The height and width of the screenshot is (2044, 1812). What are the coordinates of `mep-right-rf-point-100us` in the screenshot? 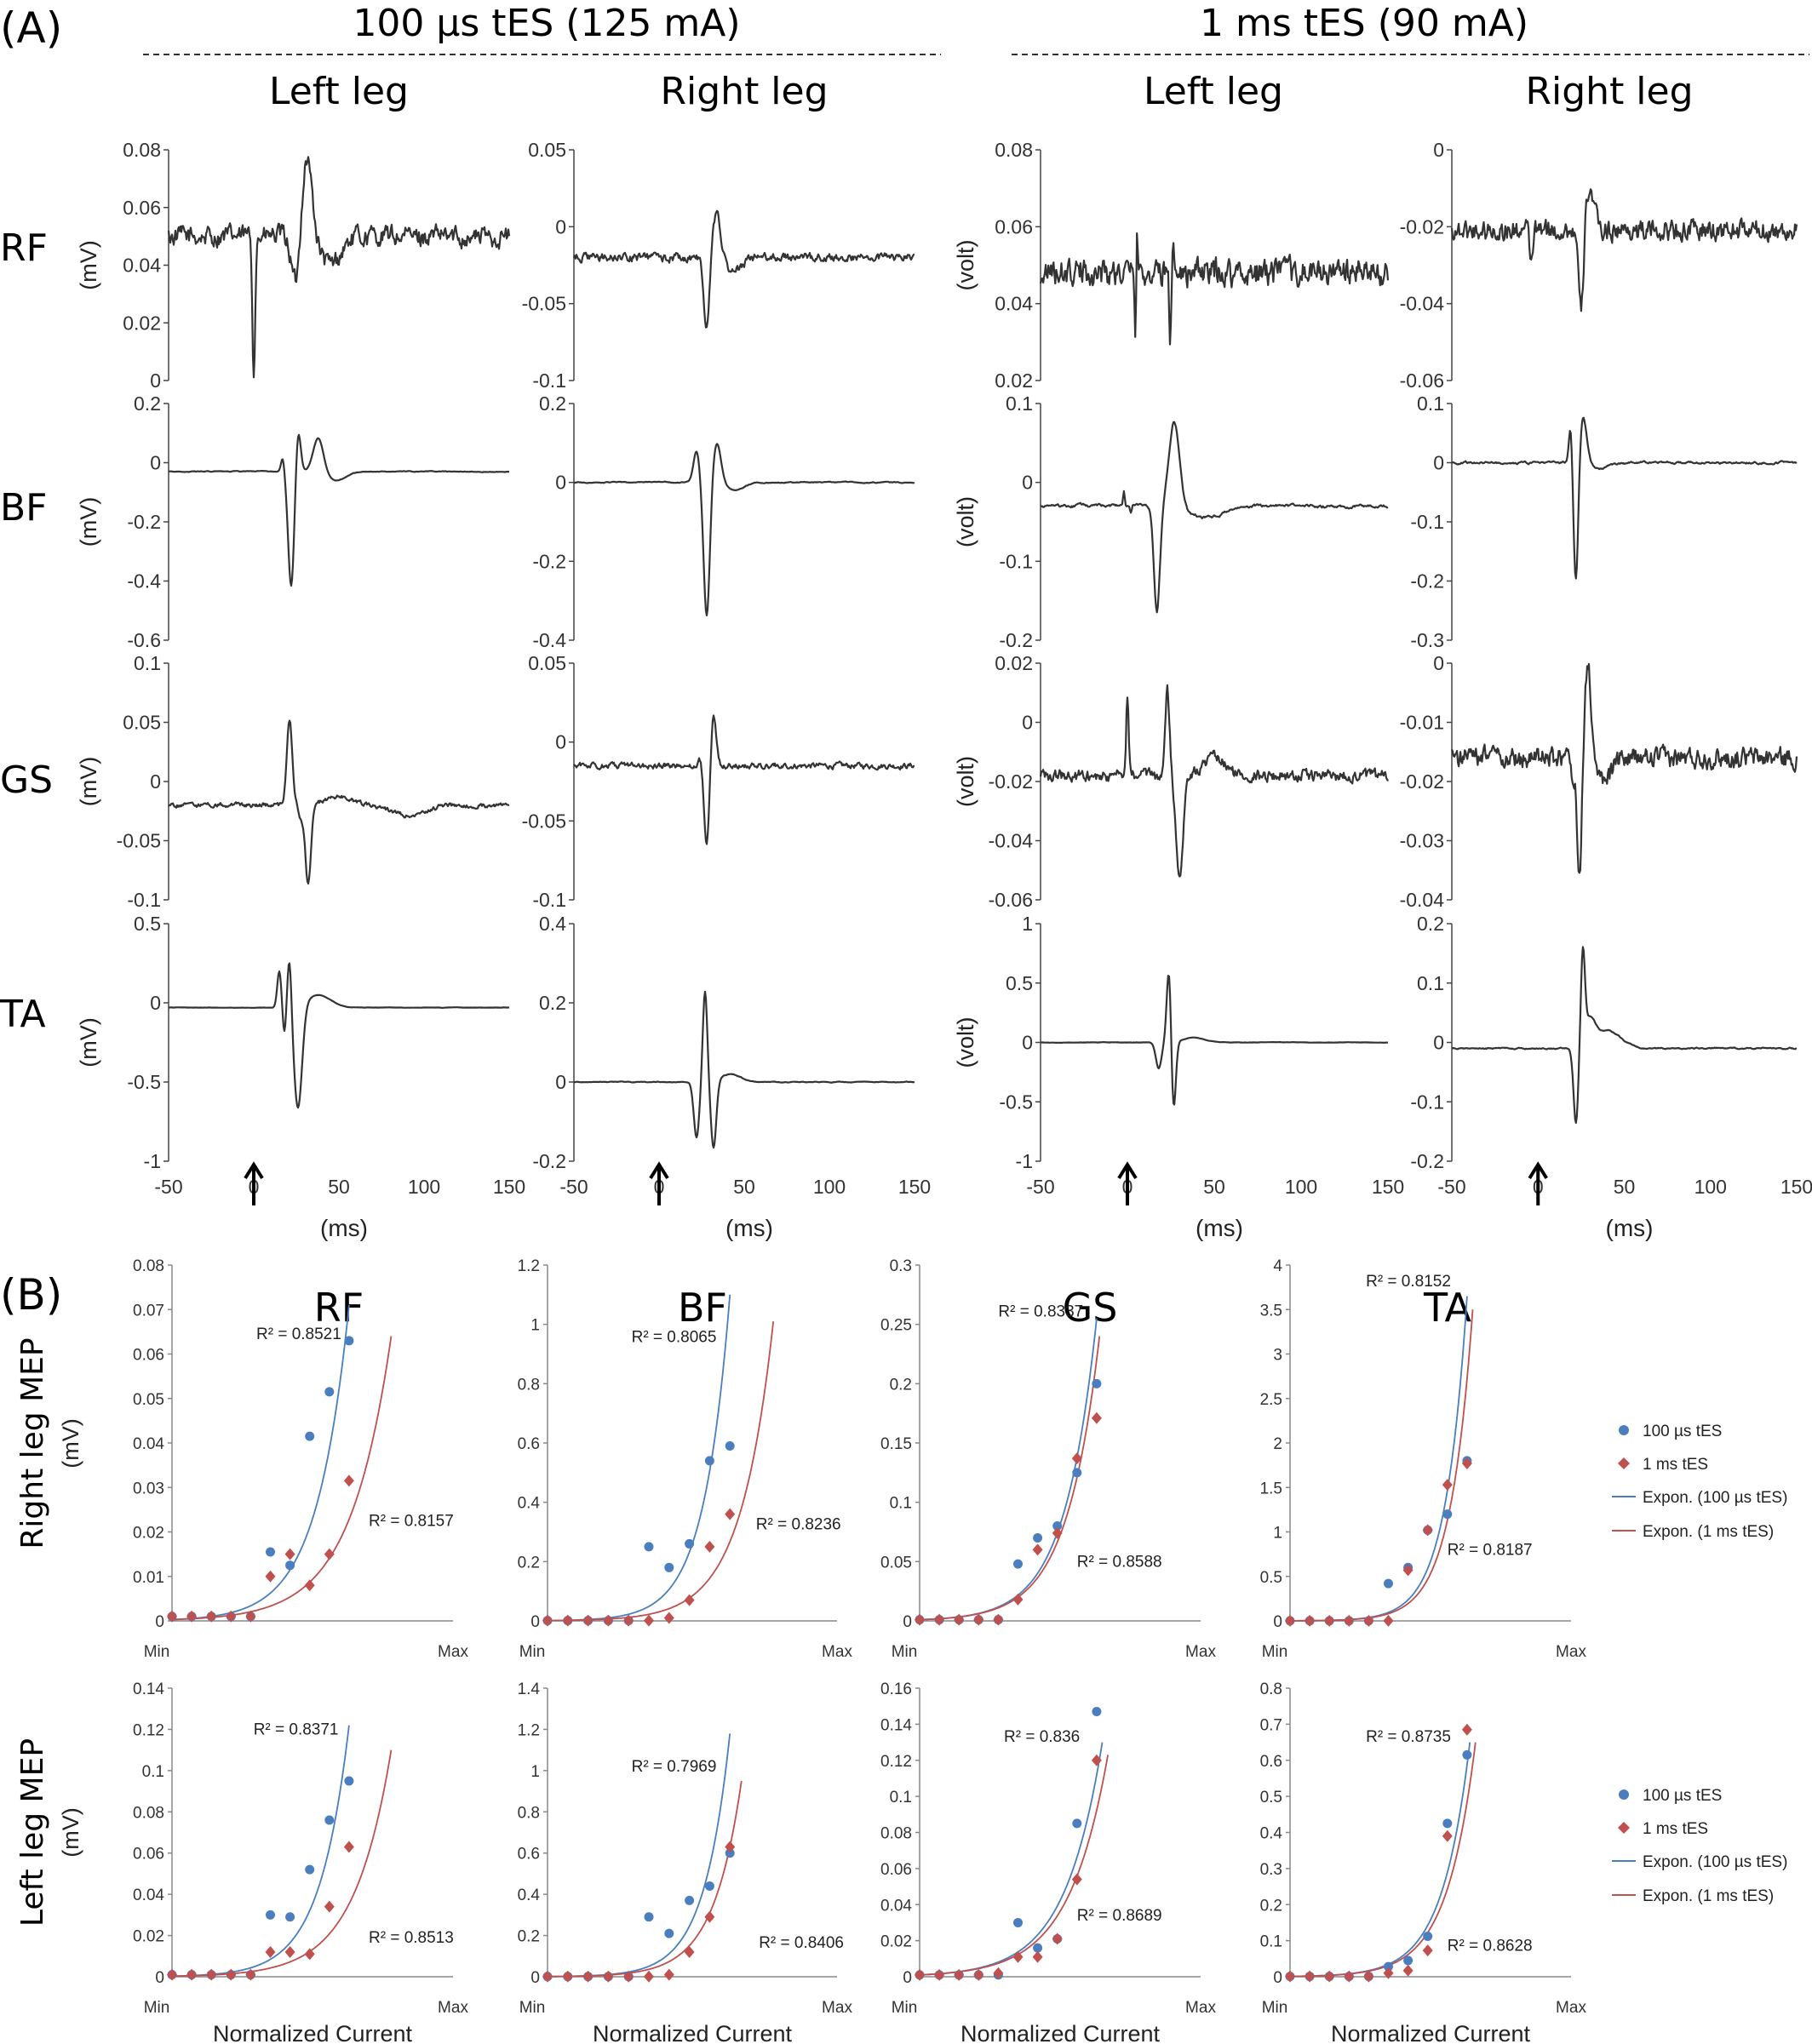 It's located at (310, 1436).